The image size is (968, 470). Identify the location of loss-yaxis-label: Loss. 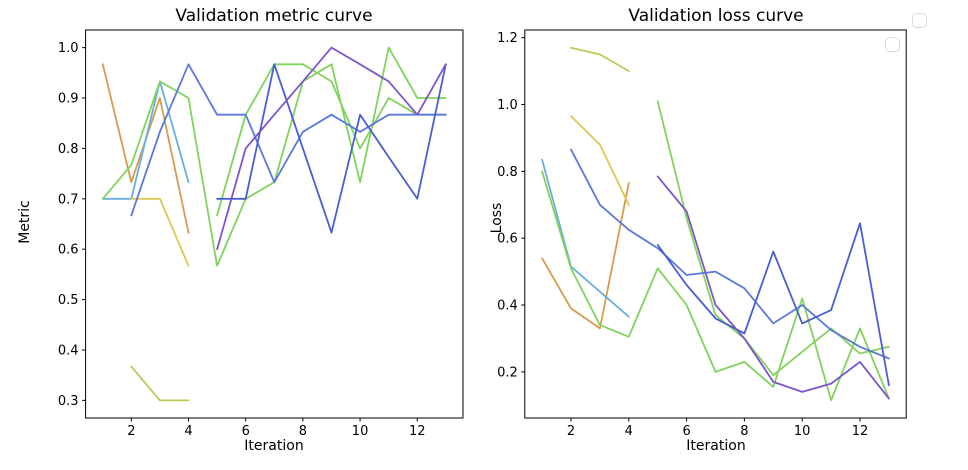
(497, 218).